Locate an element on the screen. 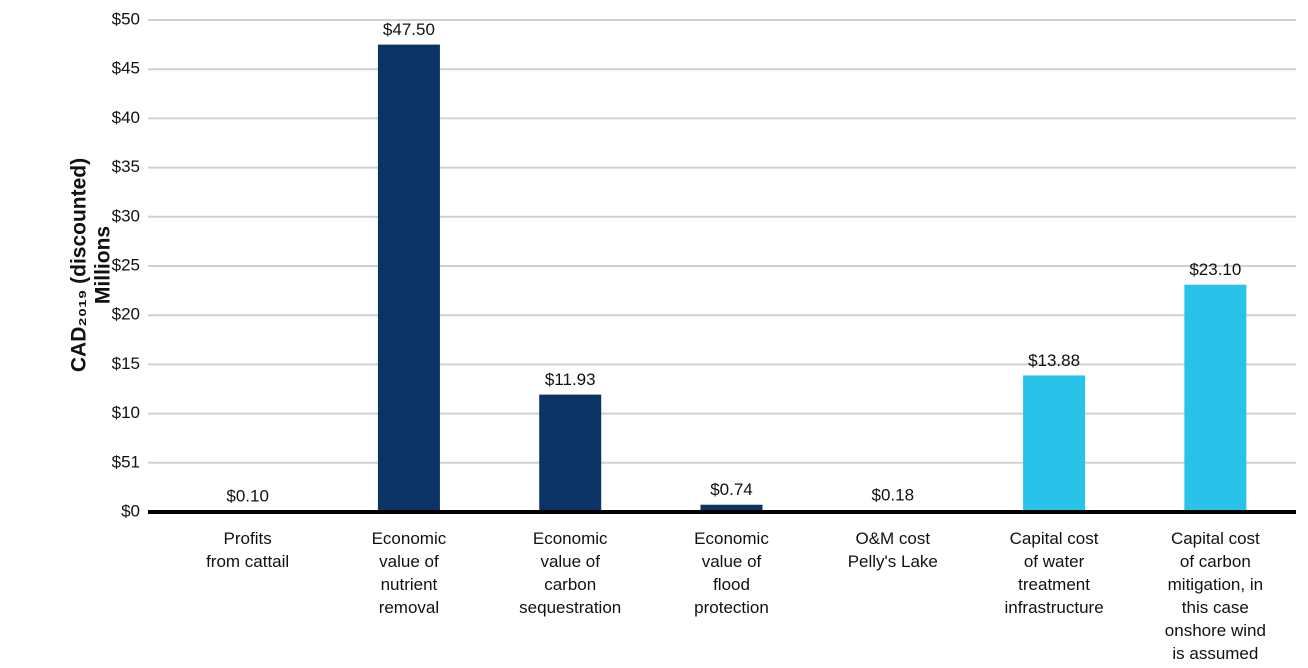  y-tick-label: $45 is located at coordinates (126, 68).